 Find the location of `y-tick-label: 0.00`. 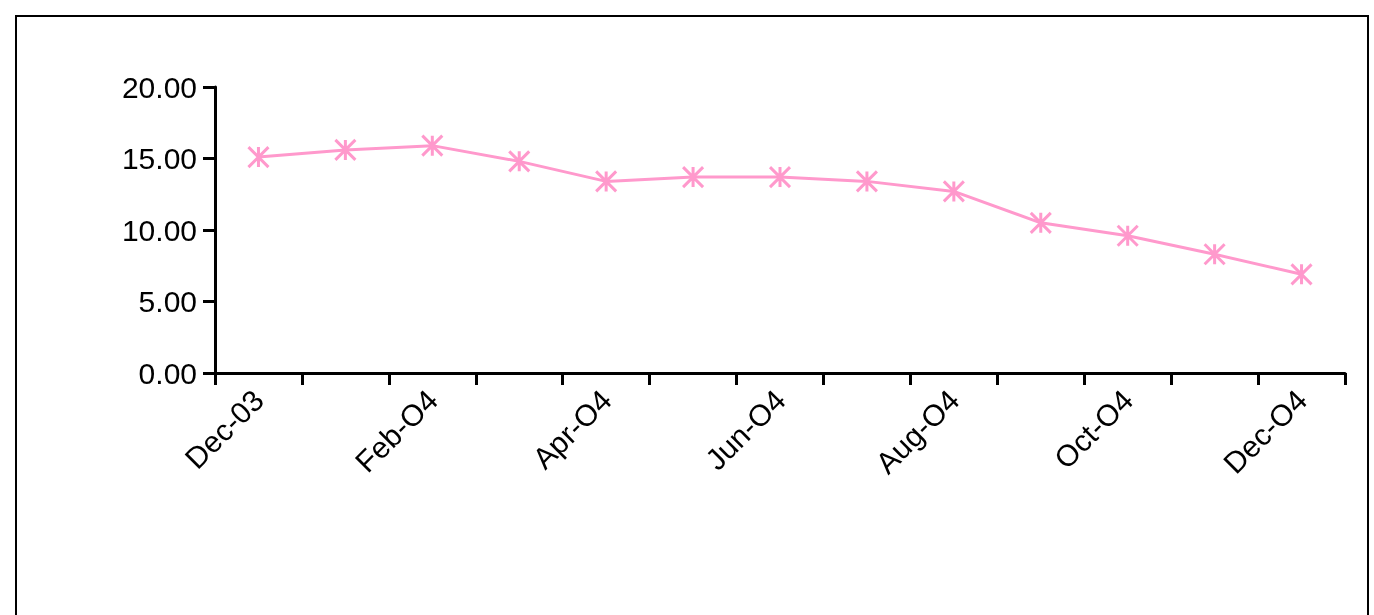

y-tick-label: 0.00 is located at coordinates (167, 373).